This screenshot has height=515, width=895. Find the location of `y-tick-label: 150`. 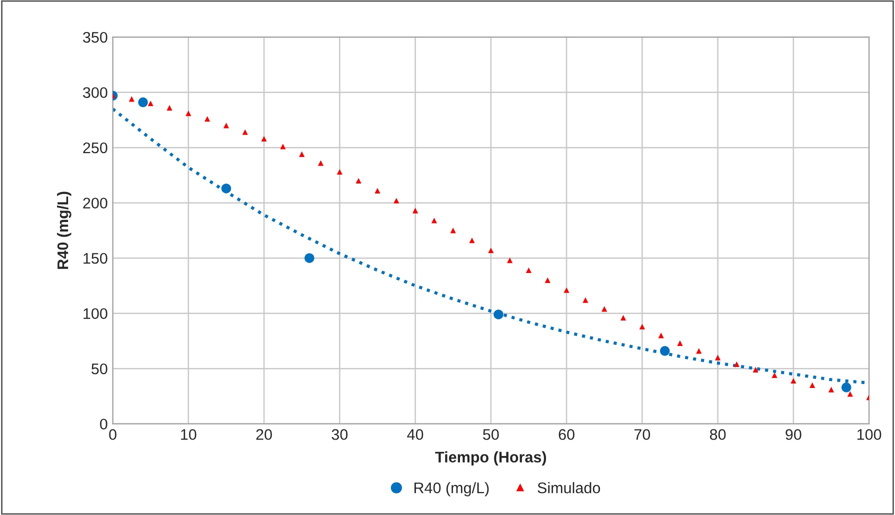

y-tick-label: 150 is located at coordinates (96, 258).